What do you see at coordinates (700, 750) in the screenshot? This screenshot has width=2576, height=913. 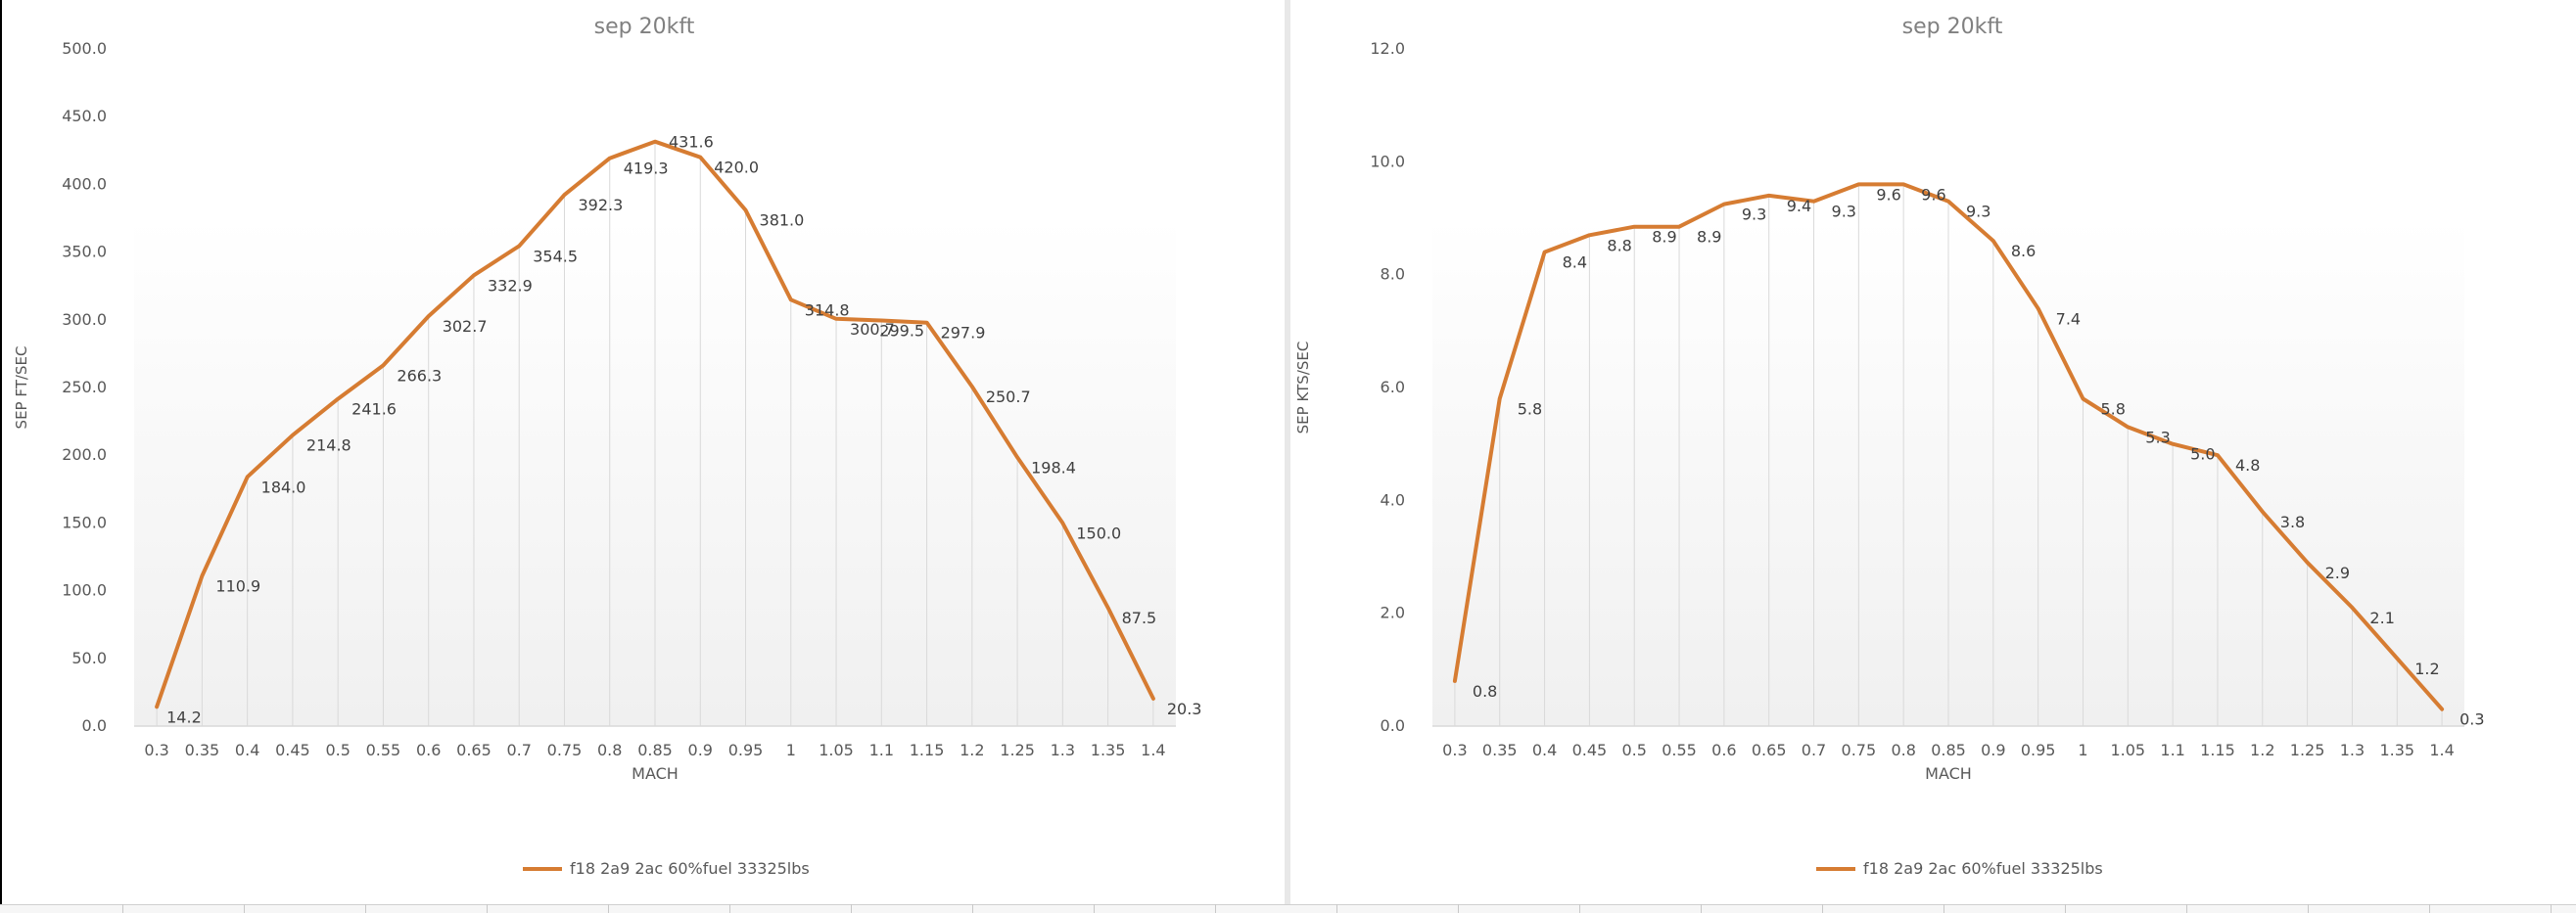 I see `x-tick-label: 0.9` at bounding box center [700, 750].